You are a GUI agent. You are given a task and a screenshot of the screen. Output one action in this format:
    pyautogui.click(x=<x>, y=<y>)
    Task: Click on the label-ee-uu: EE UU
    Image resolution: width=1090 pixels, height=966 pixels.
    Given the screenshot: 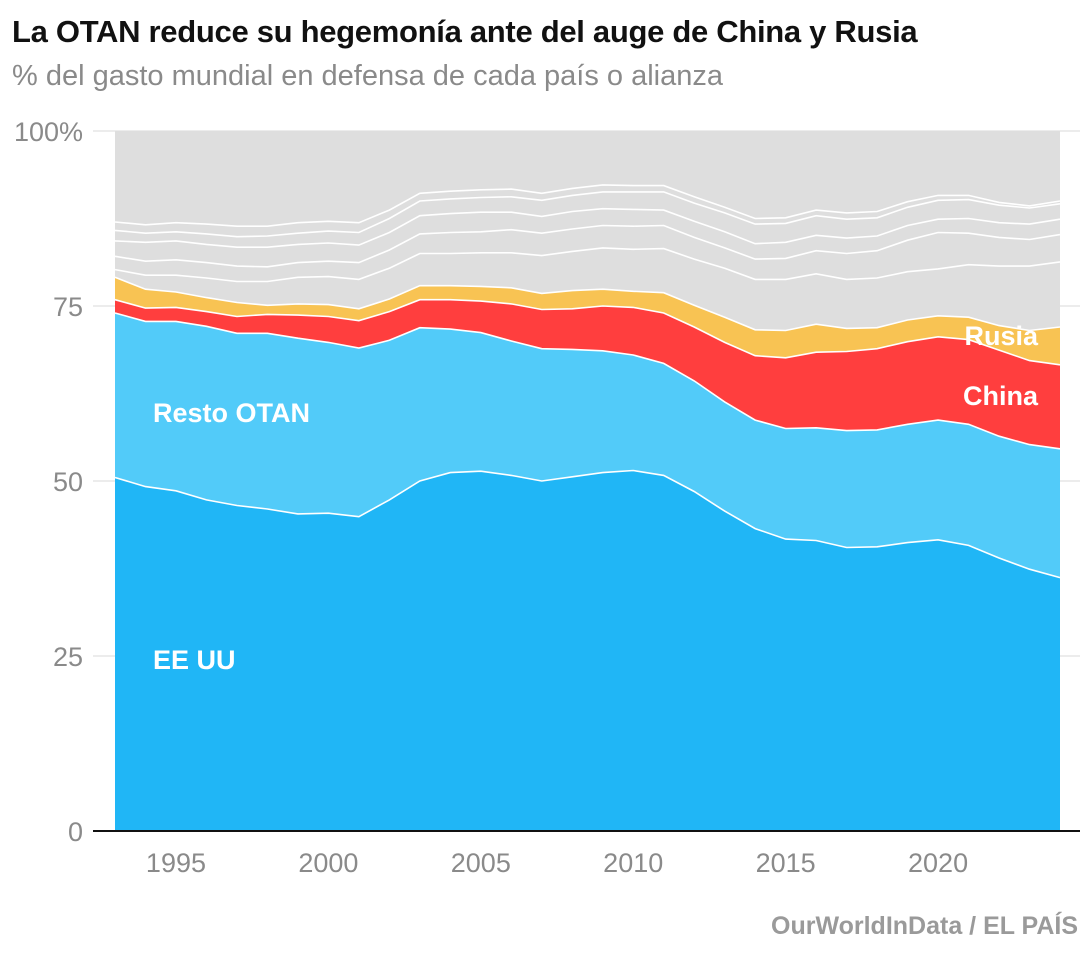 What is the action you would take?
    pyautogui.click(x=194, y=660)
    